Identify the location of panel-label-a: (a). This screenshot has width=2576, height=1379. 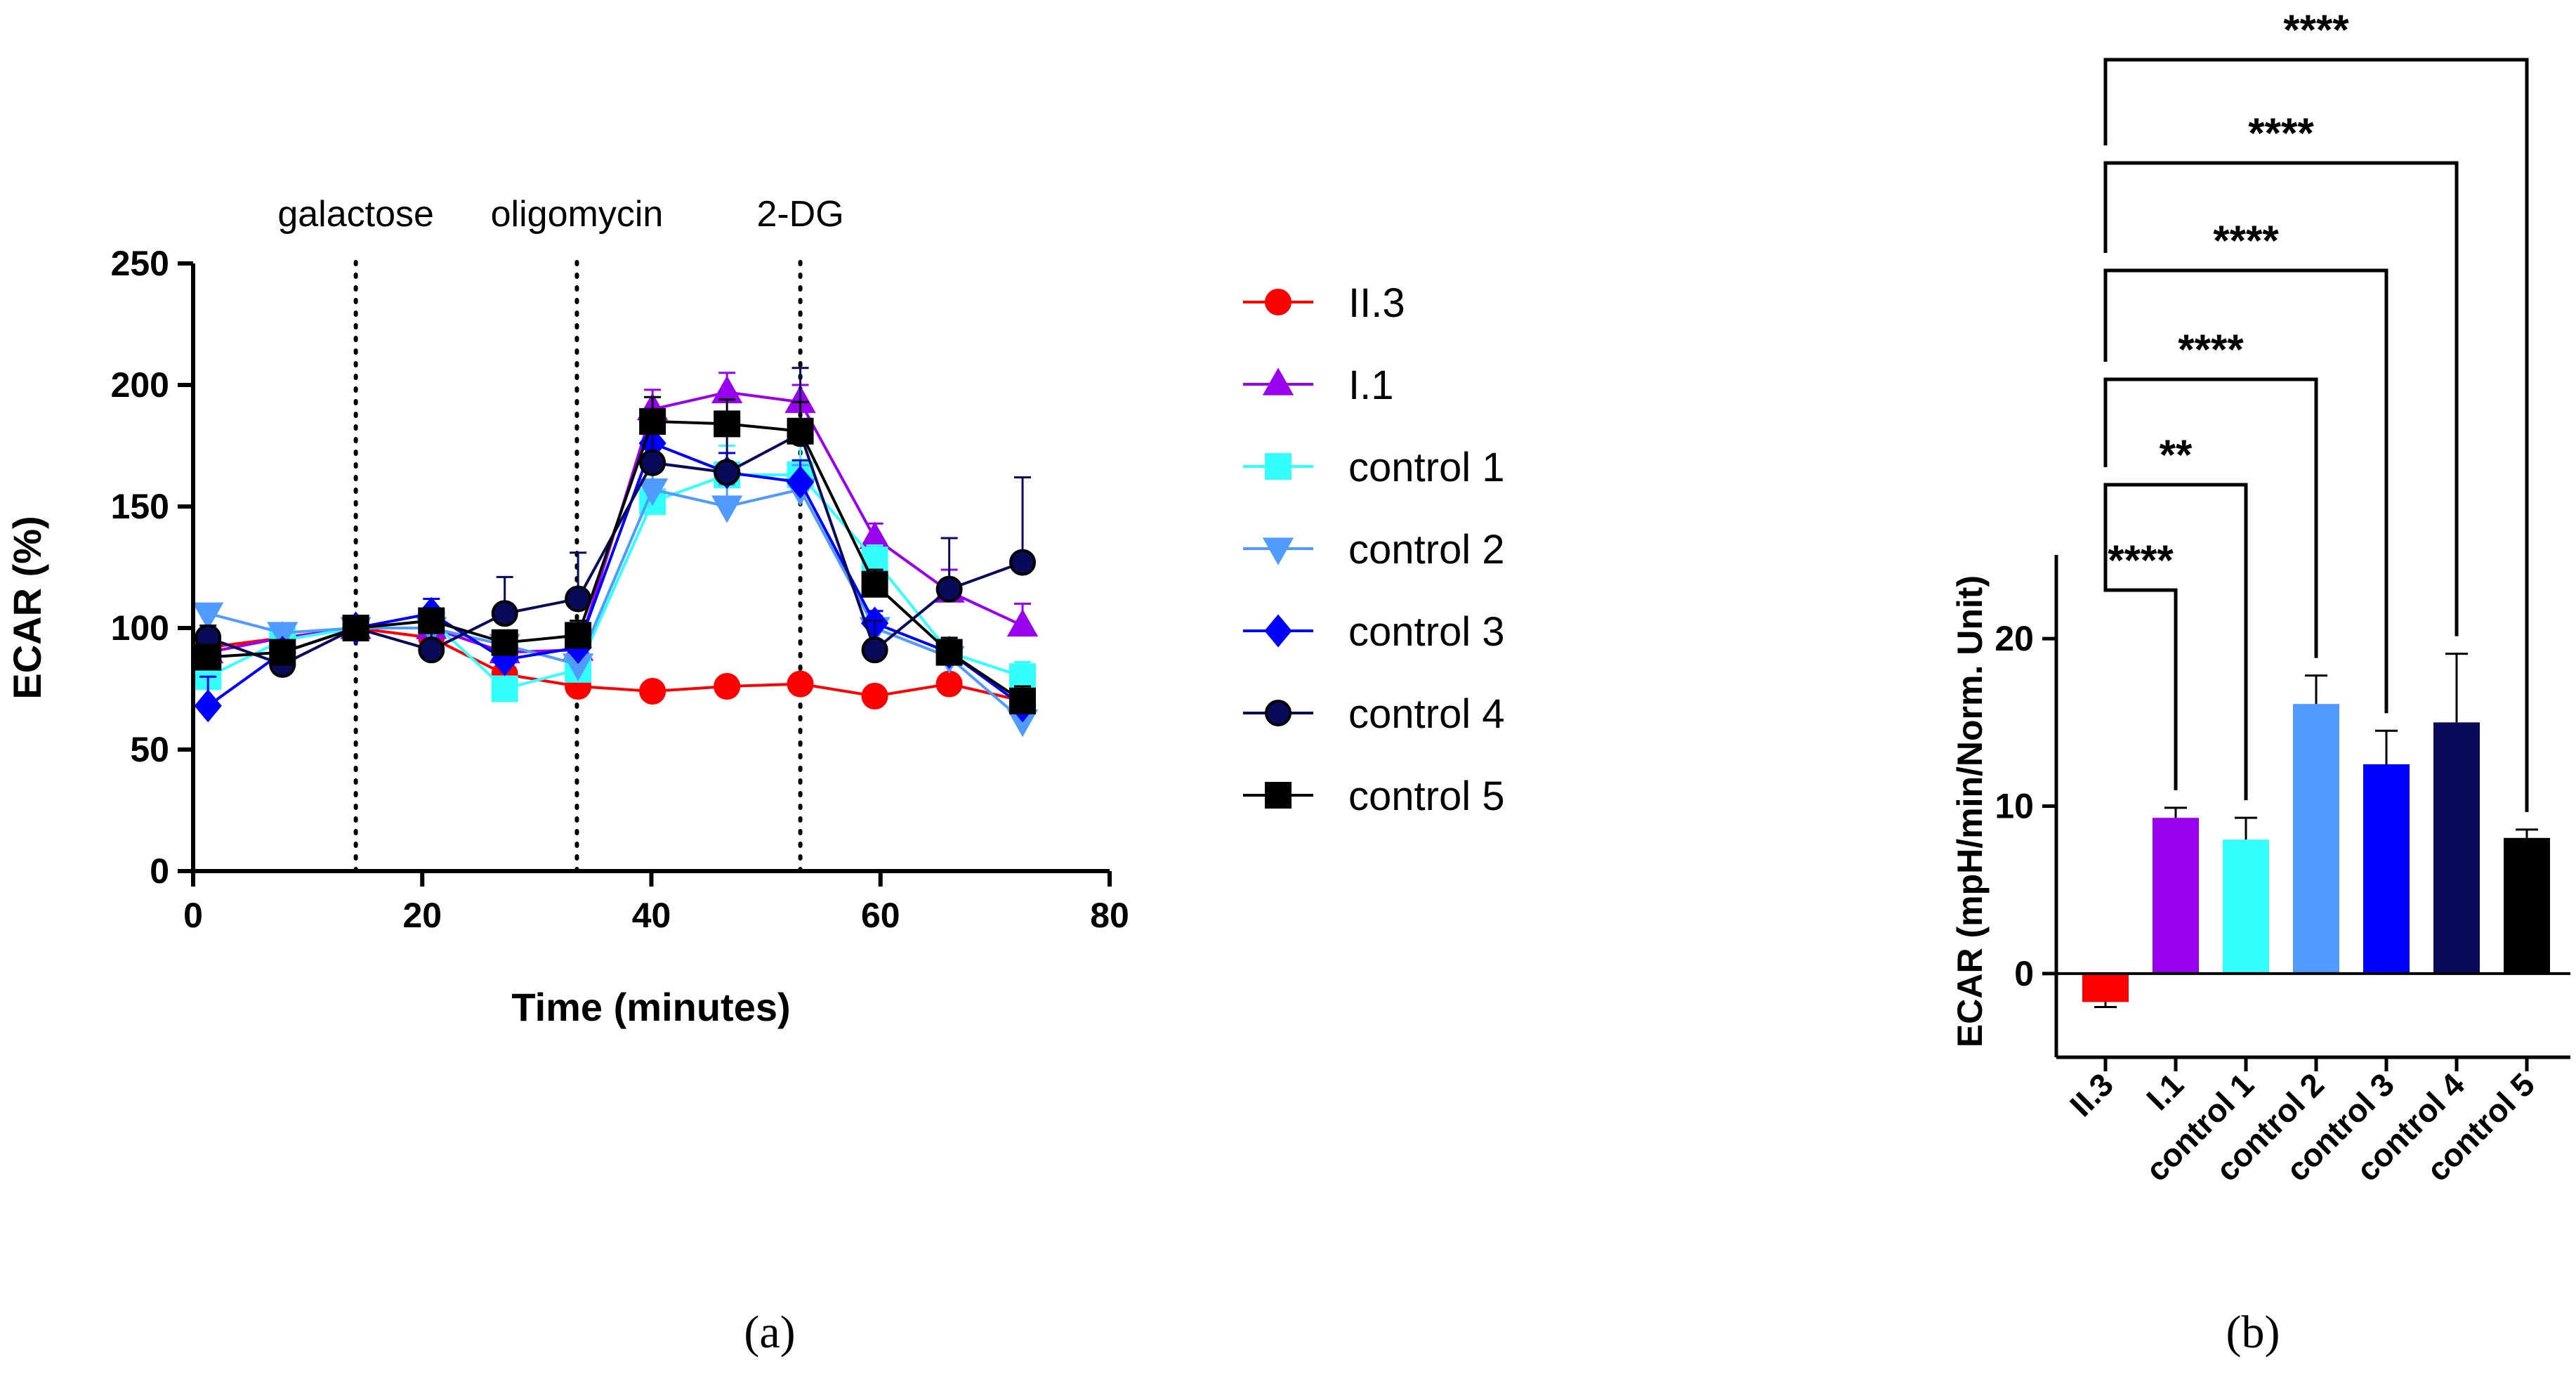
(769, 1332).